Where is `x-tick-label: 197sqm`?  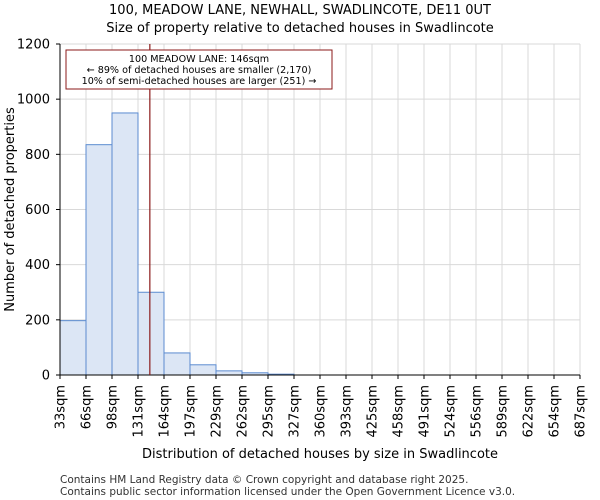
x-tick-label: 197sqm is located at coordinates (191, 411).